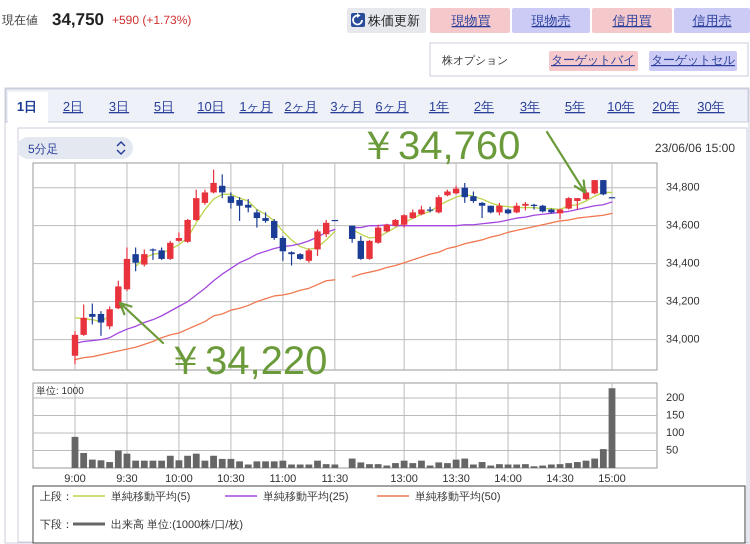 This screenshot has height=544, width=750. What do you see at coordinates (347, 106) in the screenshot?
I see `text: 3ヶ月` at bounding box center [347, 106].